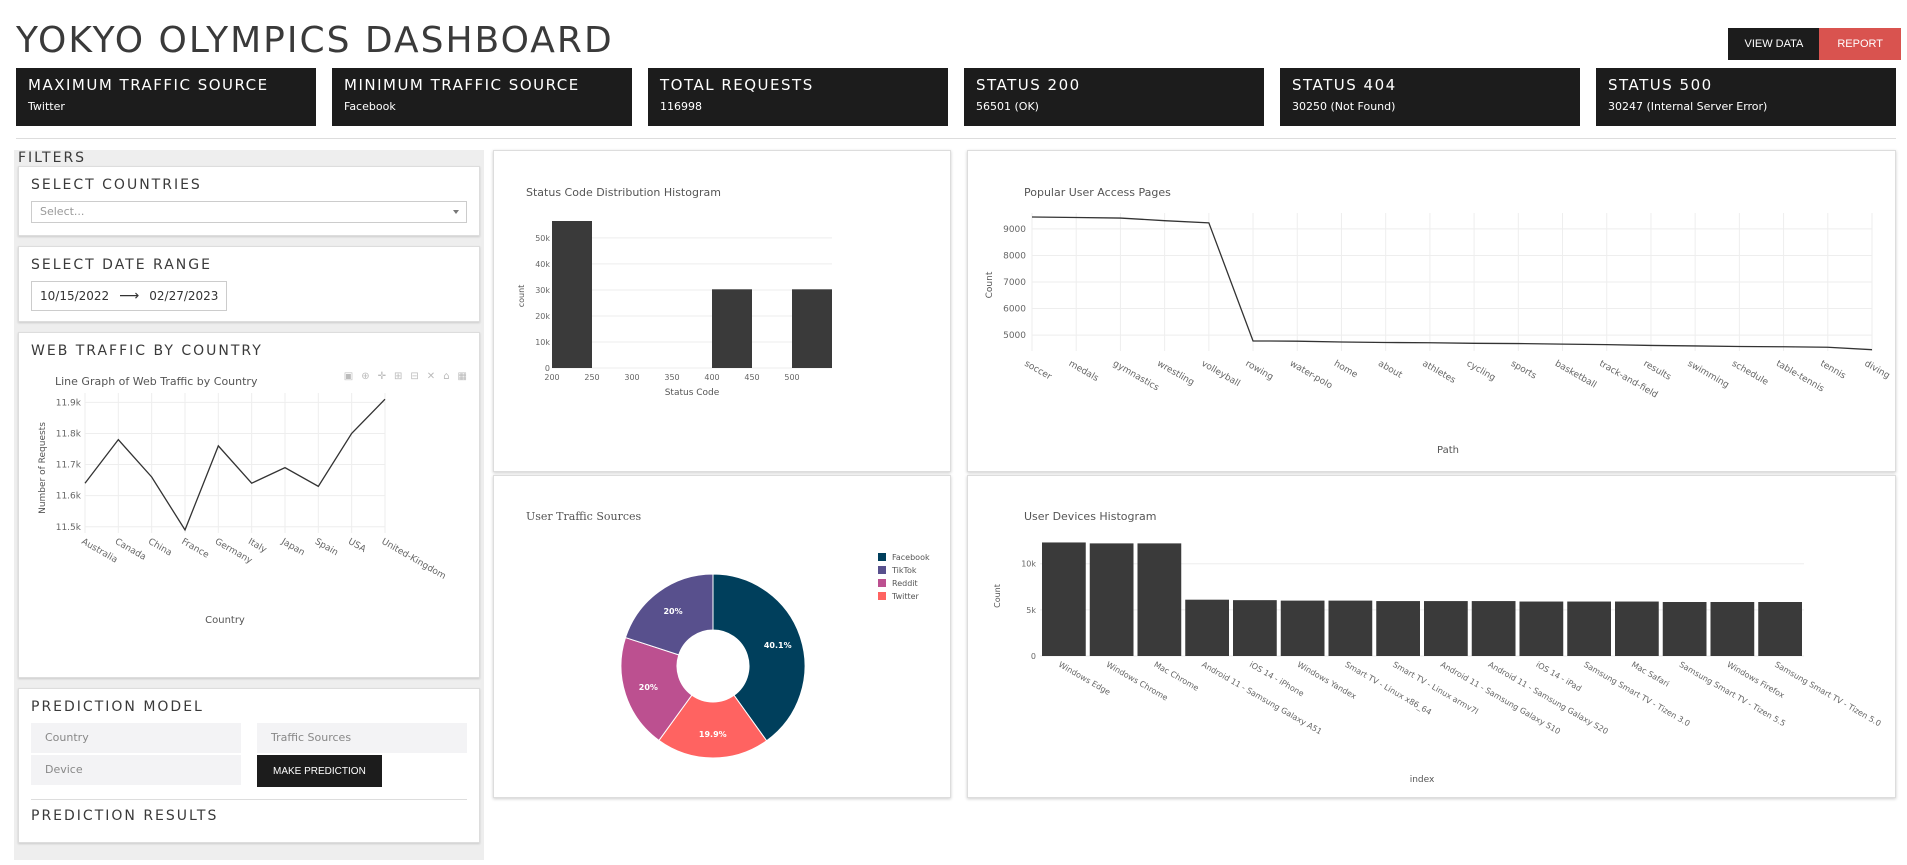 The width and height of the screenshot is (1907, 865). What do you see at coordinates (64, 769) in the screenshot?
I see `device-field-label: Device` at bounding box center [64, 769].